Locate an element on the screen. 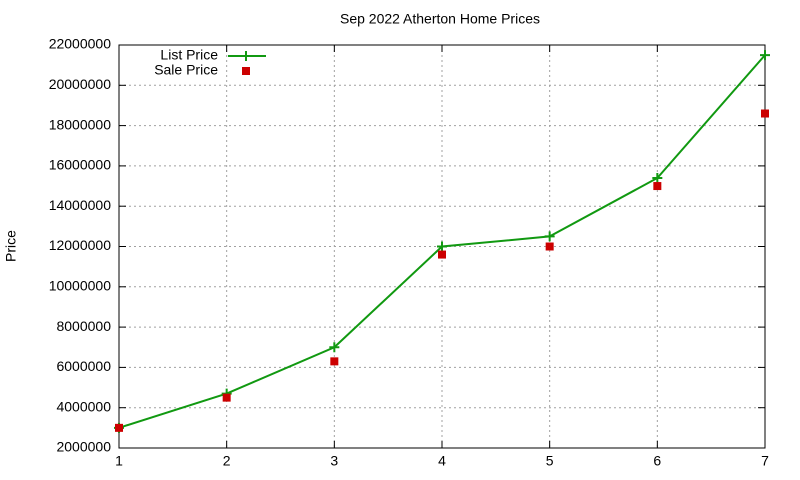  x-tick-label: 4 is located at coordinates (442, 461).